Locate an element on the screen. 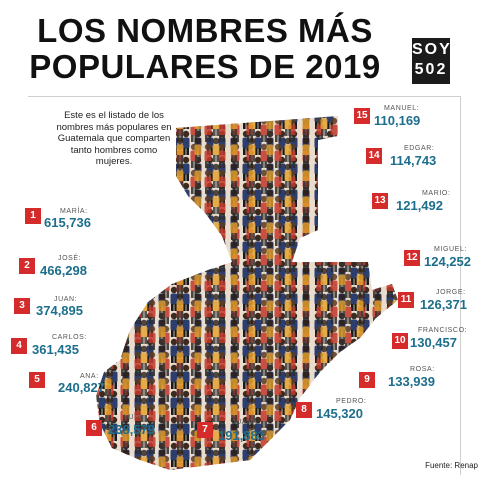 Image resolution: width=500 pixels, height=500 pixels. rank-value: 114,743 is located at coordinates (413, 160).